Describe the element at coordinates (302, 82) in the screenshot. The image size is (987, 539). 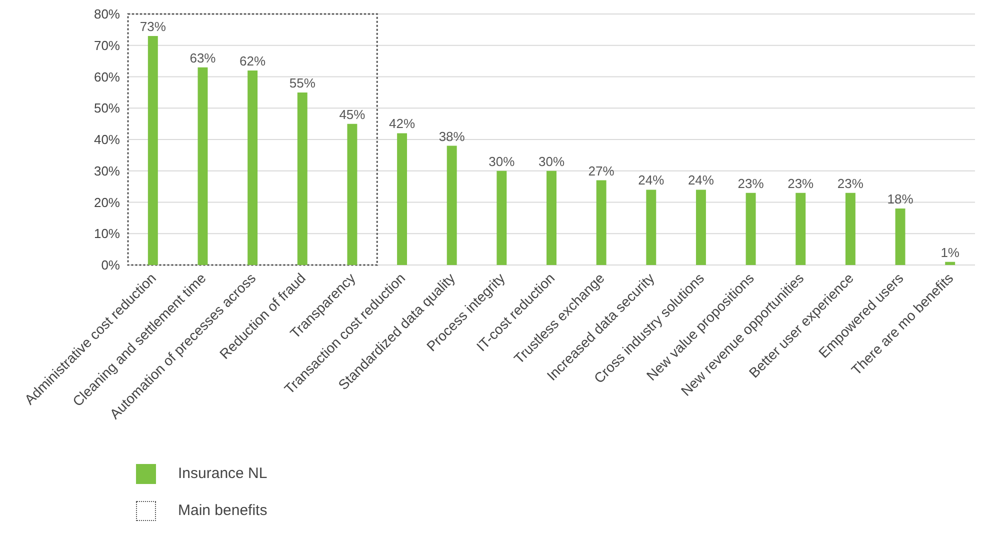
I see `data-label: 55%` at that location.